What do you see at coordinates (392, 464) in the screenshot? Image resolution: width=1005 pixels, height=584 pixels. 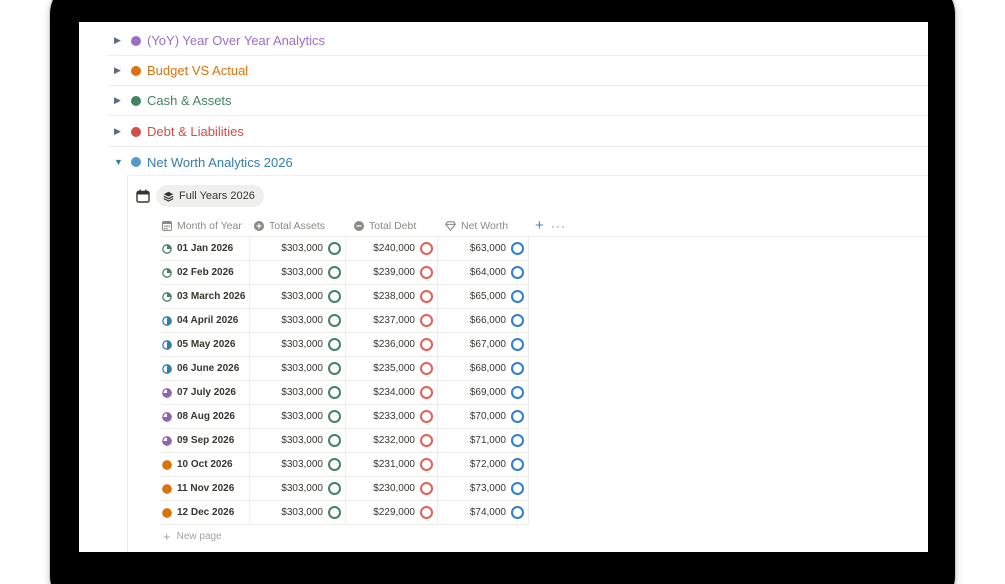 I see `total-debt-cell: $231,000` at bounding box center [392, 464].